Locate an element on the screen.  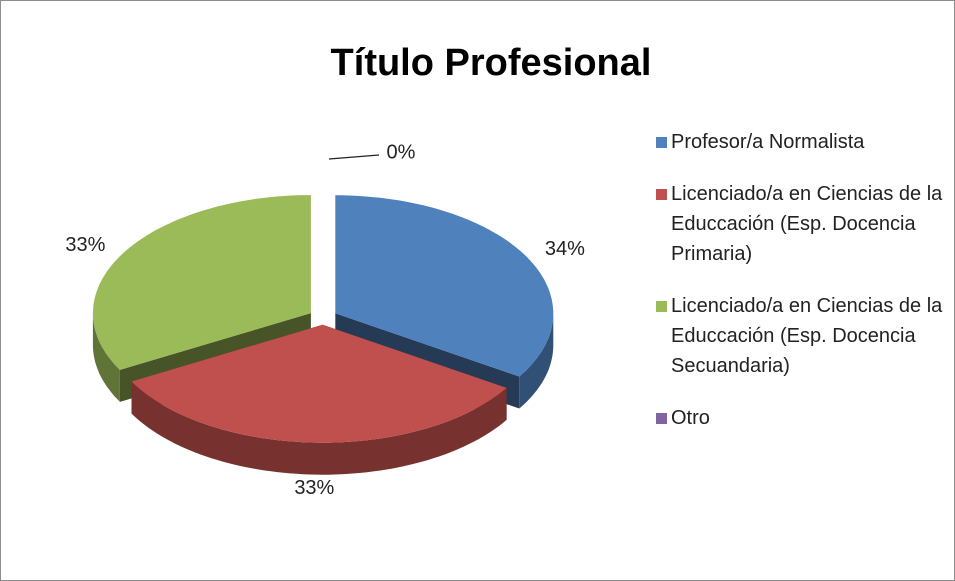
legend-item: Profesor/a Normalista is located at coordinates (801, 142).